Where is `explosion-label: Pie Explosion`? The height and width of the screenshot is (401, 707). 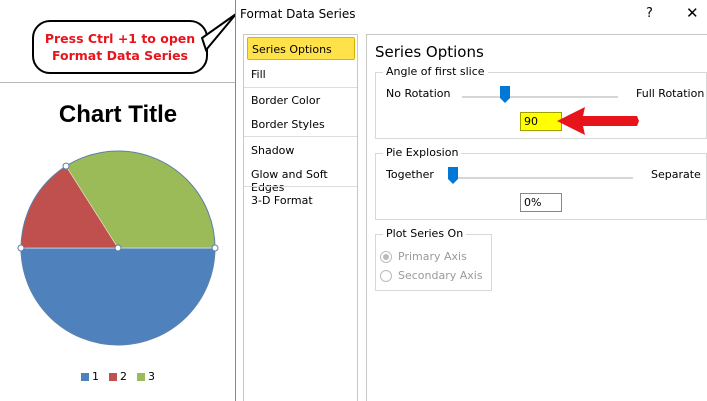
explosion-label: Pie Explosion is located at coordinates (422, 152).